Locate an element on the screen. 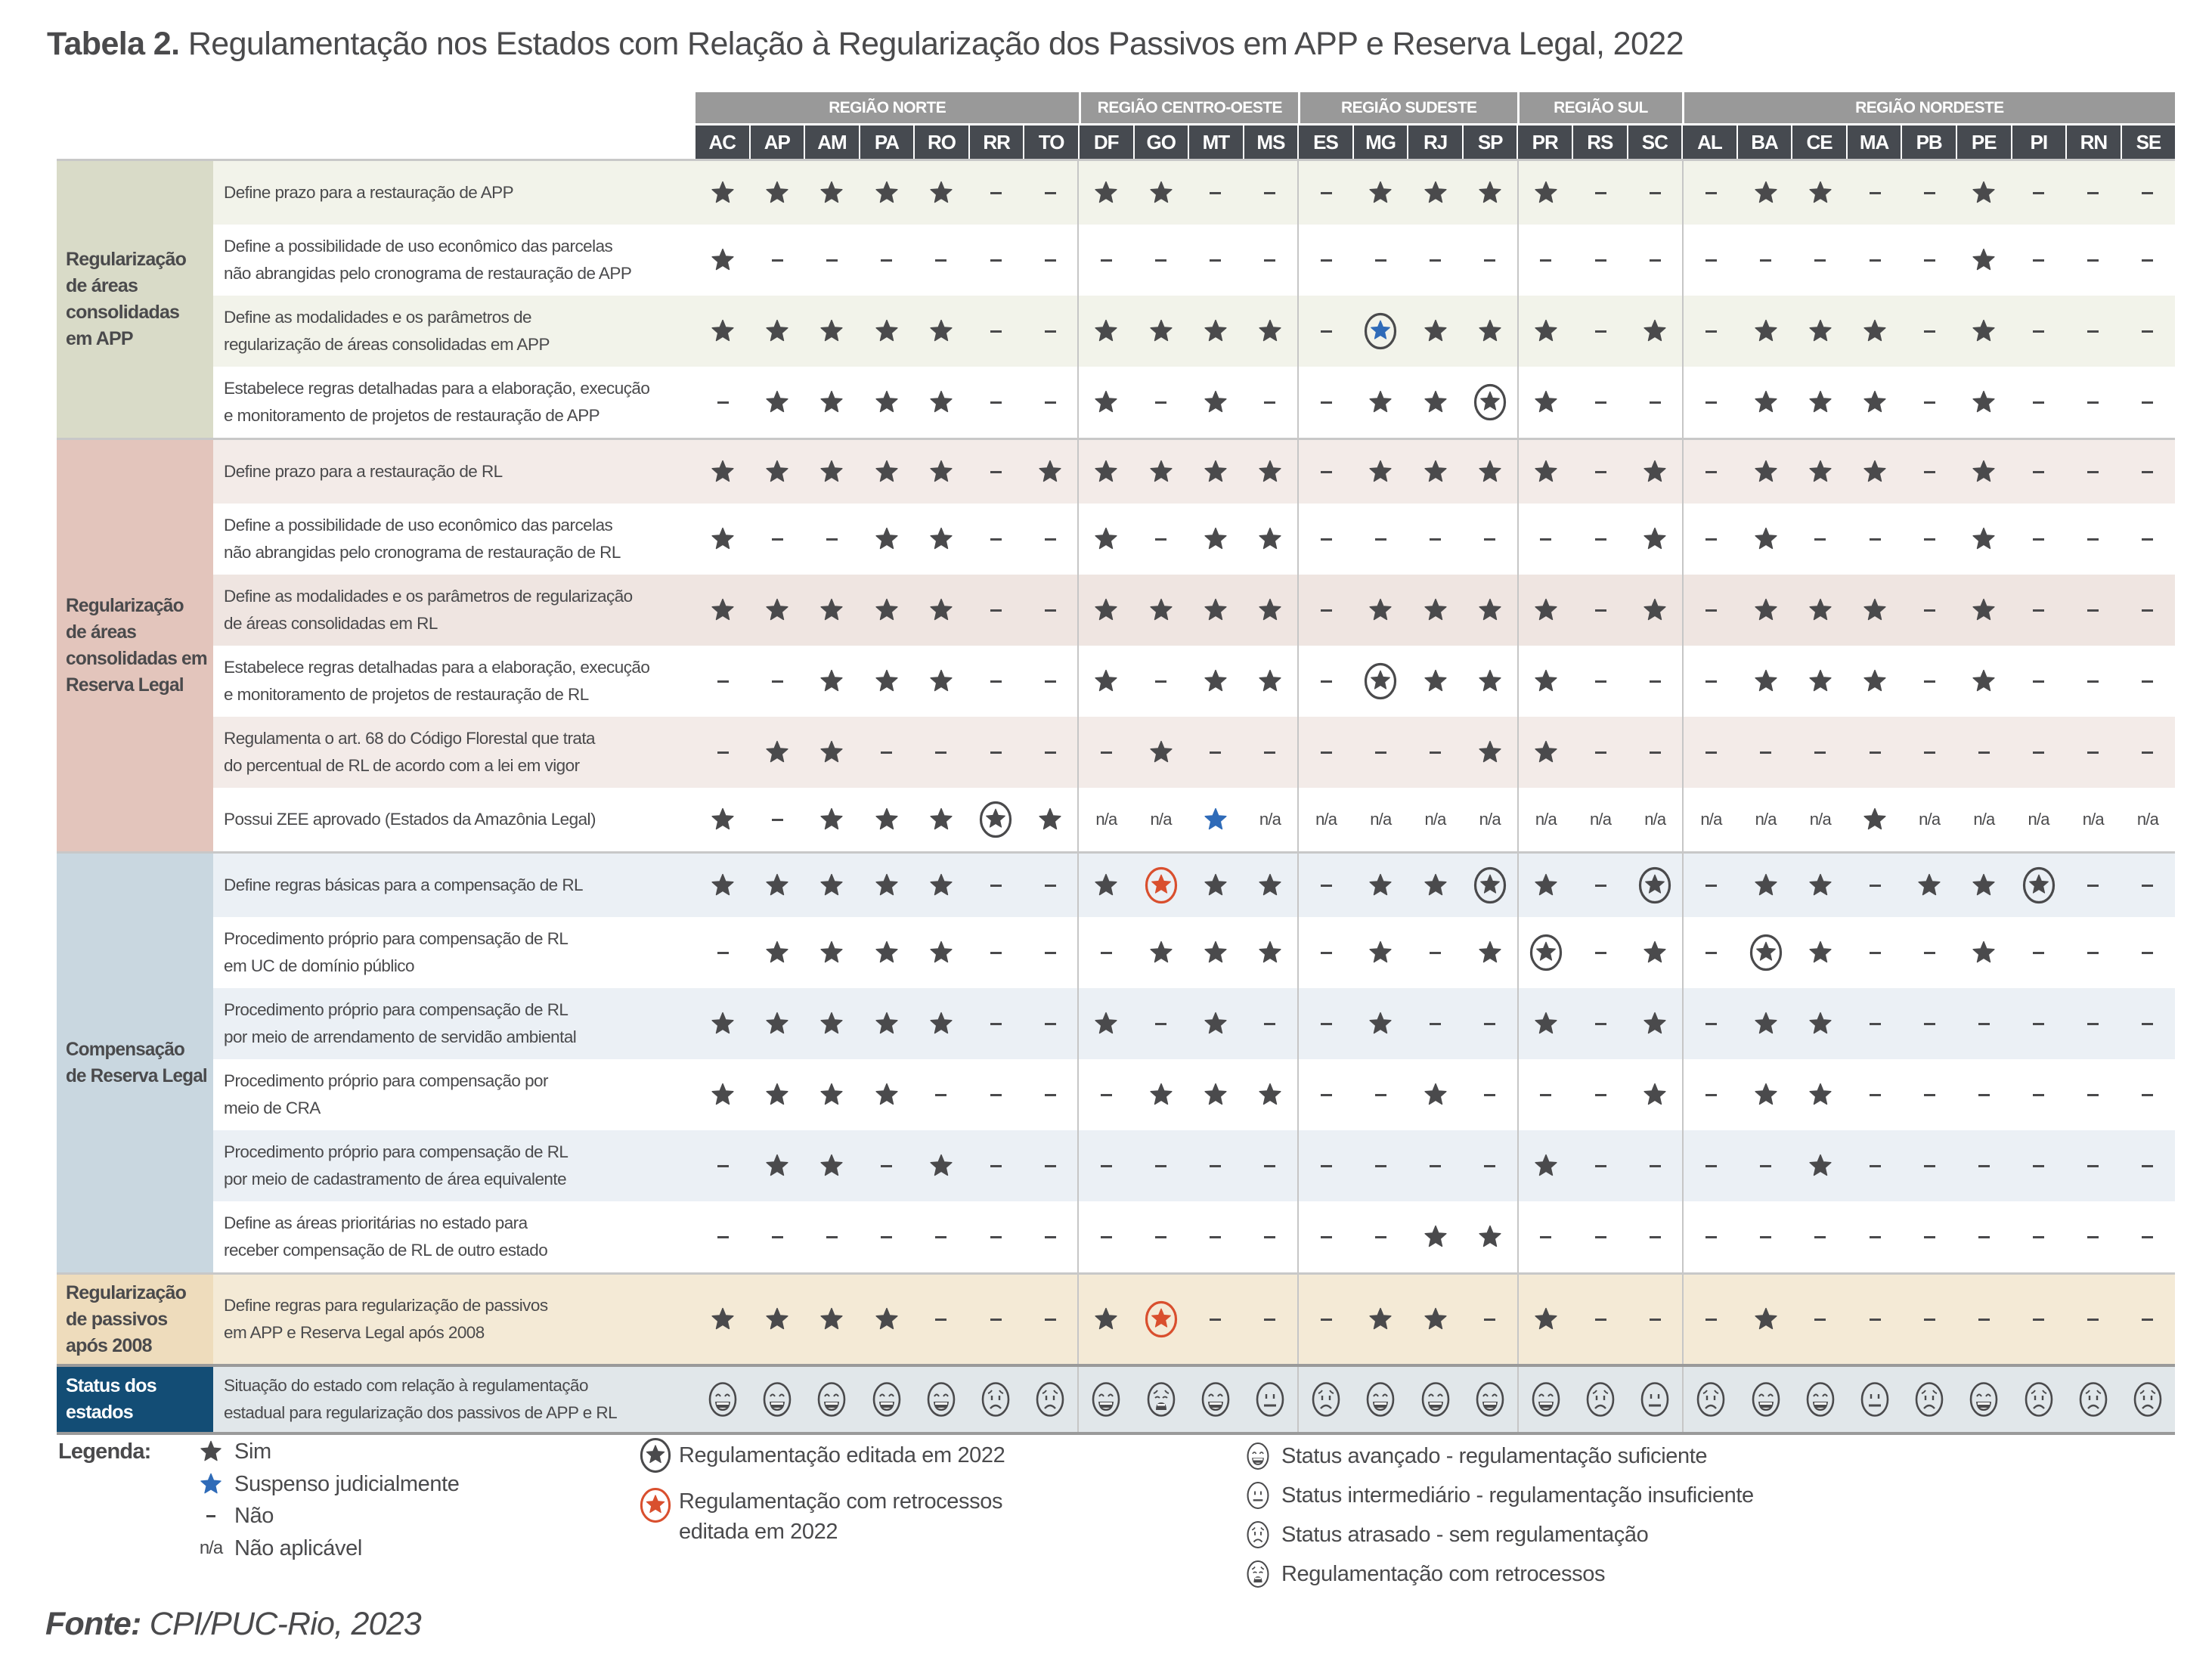 This screenshot has width=2212, height=1661. state-header-se: SE is located at coordinates (2148, 142).